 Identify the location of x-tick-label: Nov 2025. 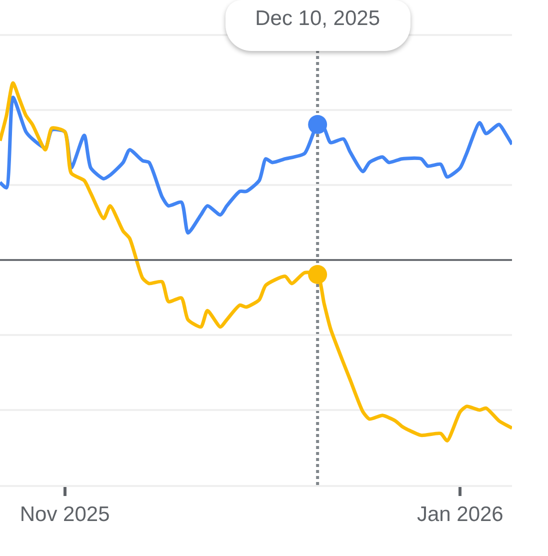
(65, 514).